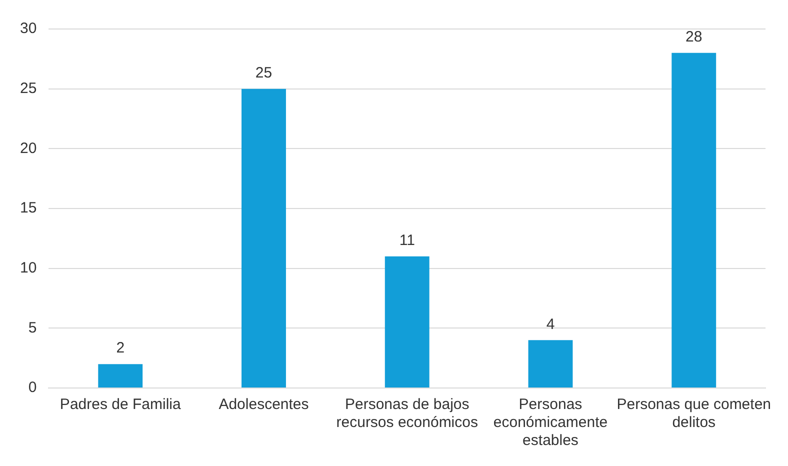 The image size is (788, 466). What do you see at coordinates (263, 405) in the screenshot?
I see `x-tick-label: Adolescentes` at bounding box center [263, 405].